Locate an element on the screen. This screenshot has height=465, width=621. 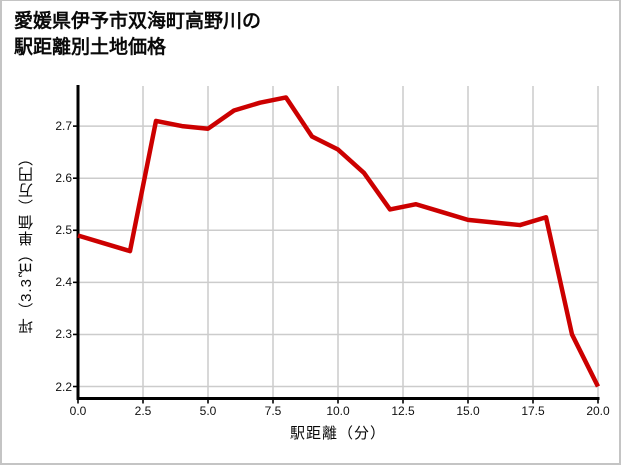
y-tick-label: 2.7 is located at coordinates (63, 126).